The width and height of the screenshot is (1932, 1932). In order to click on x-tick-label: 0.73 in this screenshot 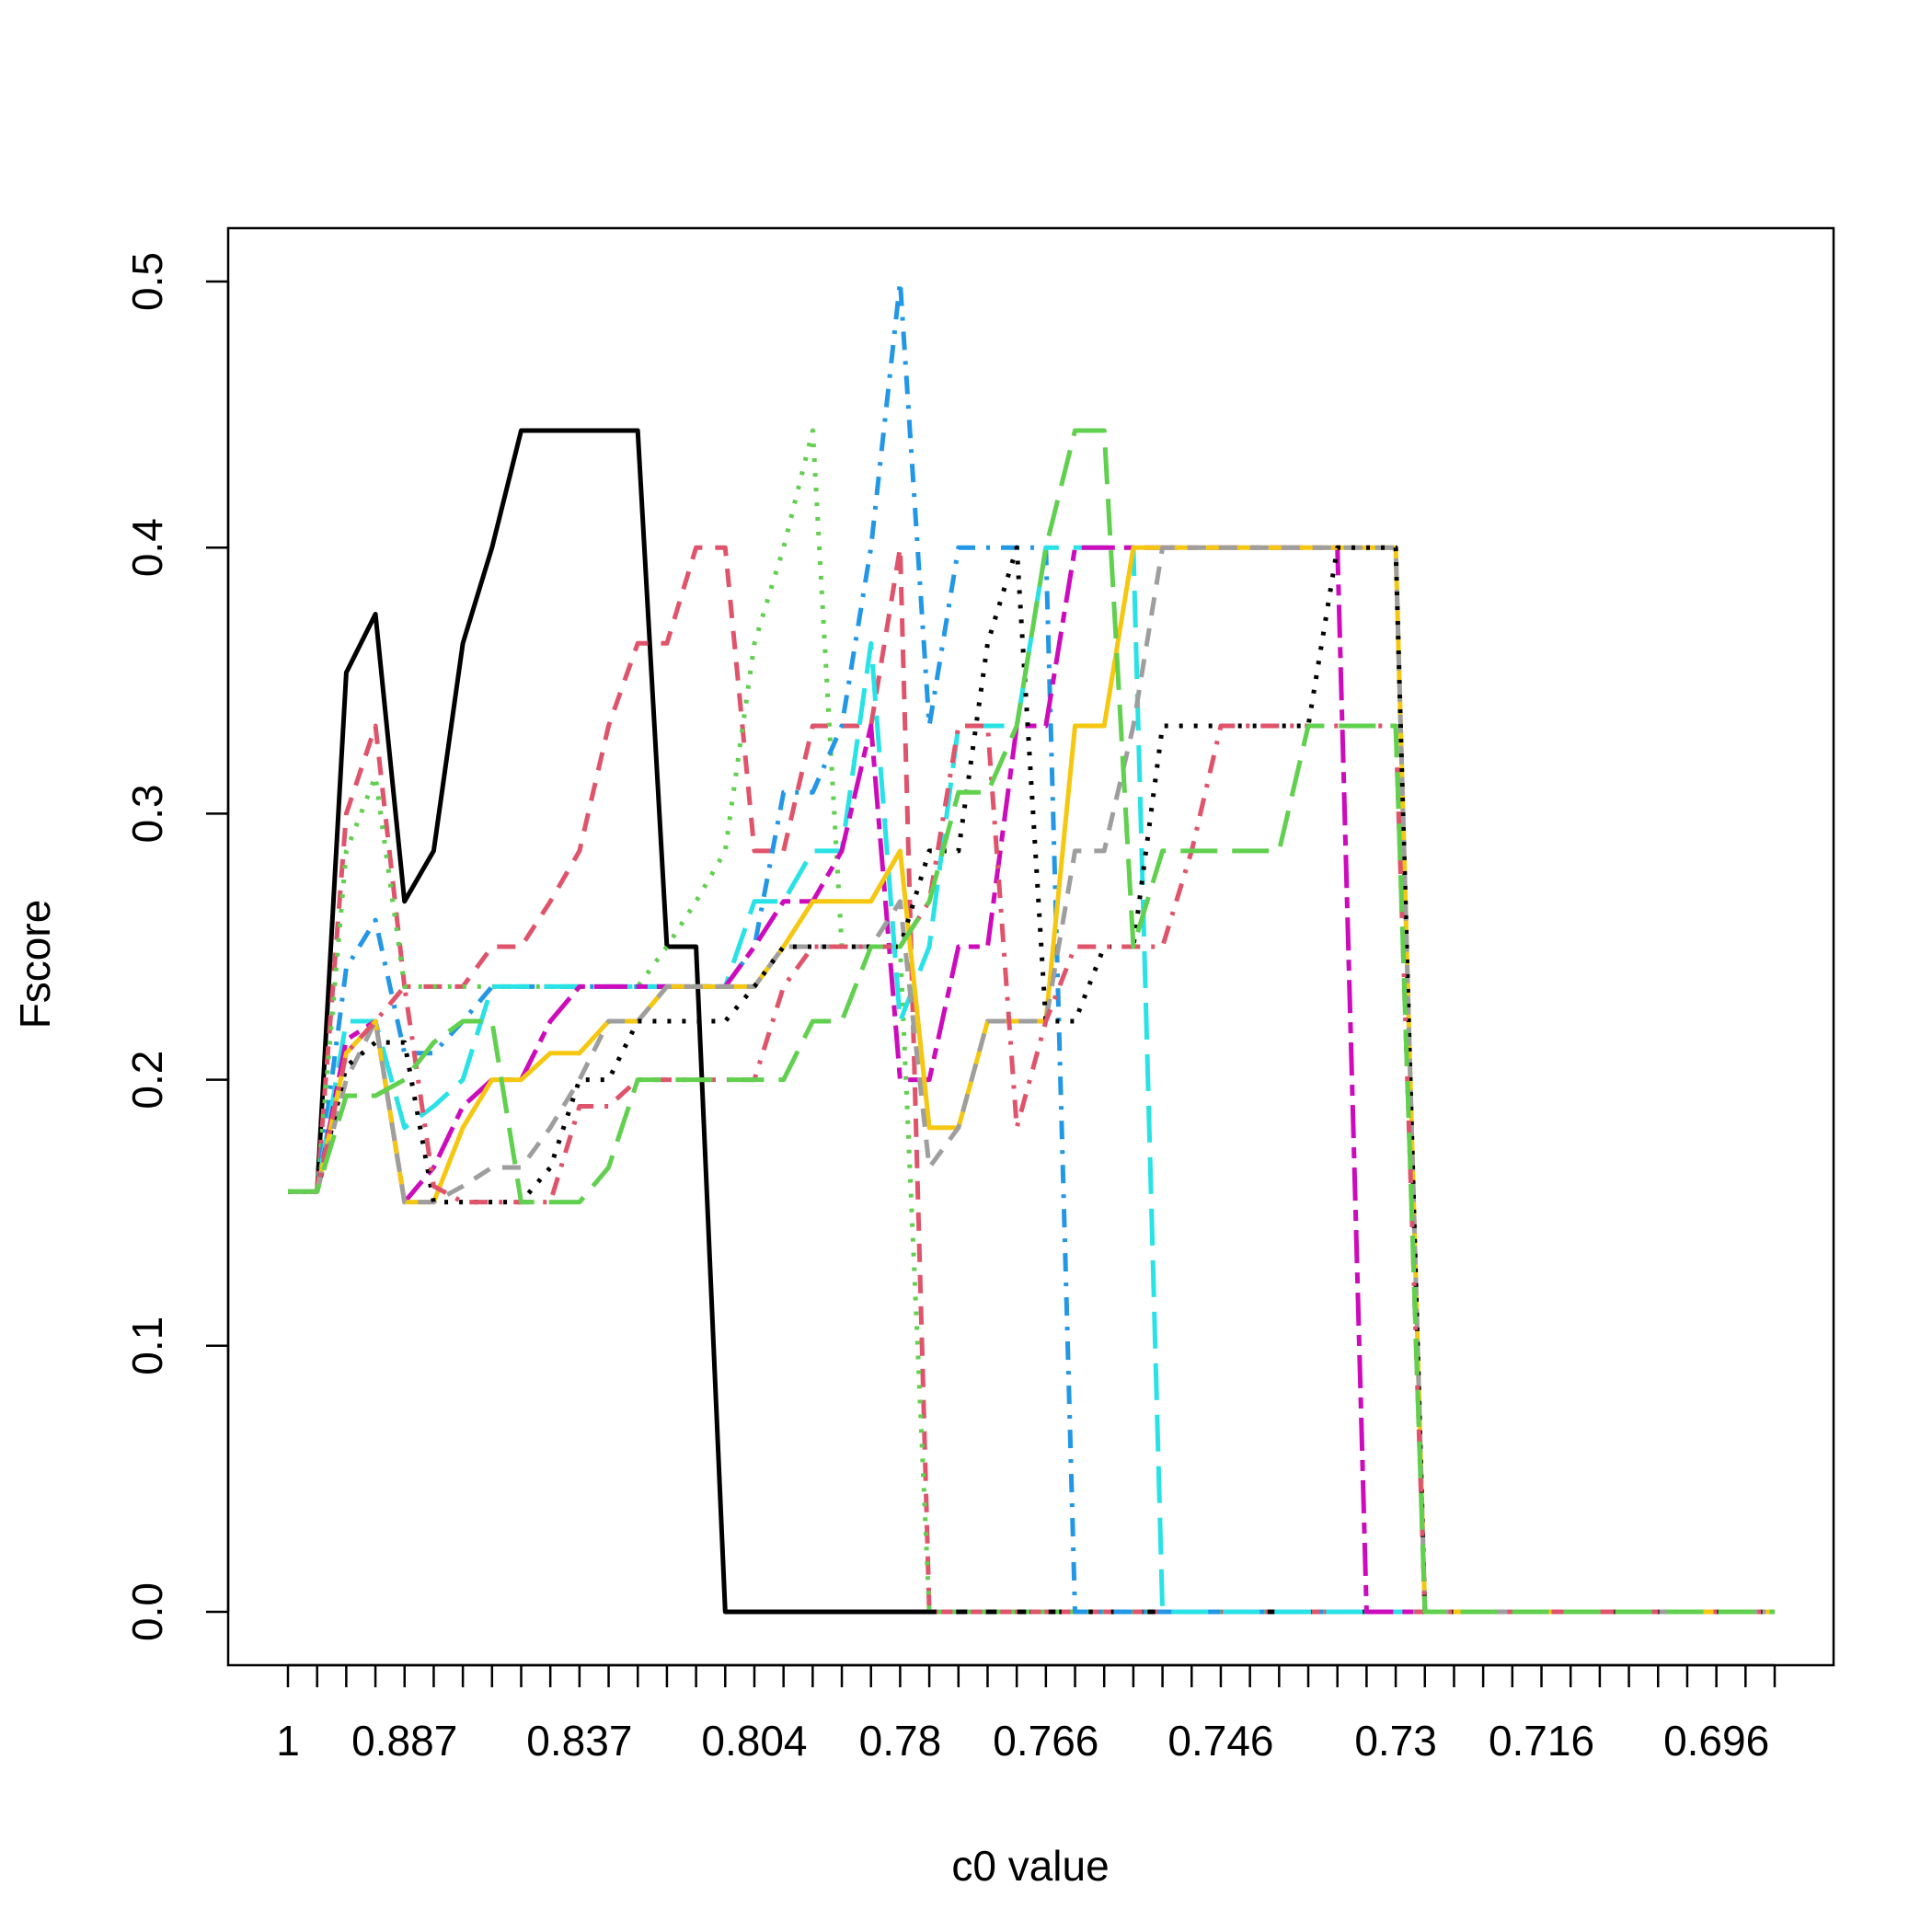, I will do `click(1395, 1741)`.